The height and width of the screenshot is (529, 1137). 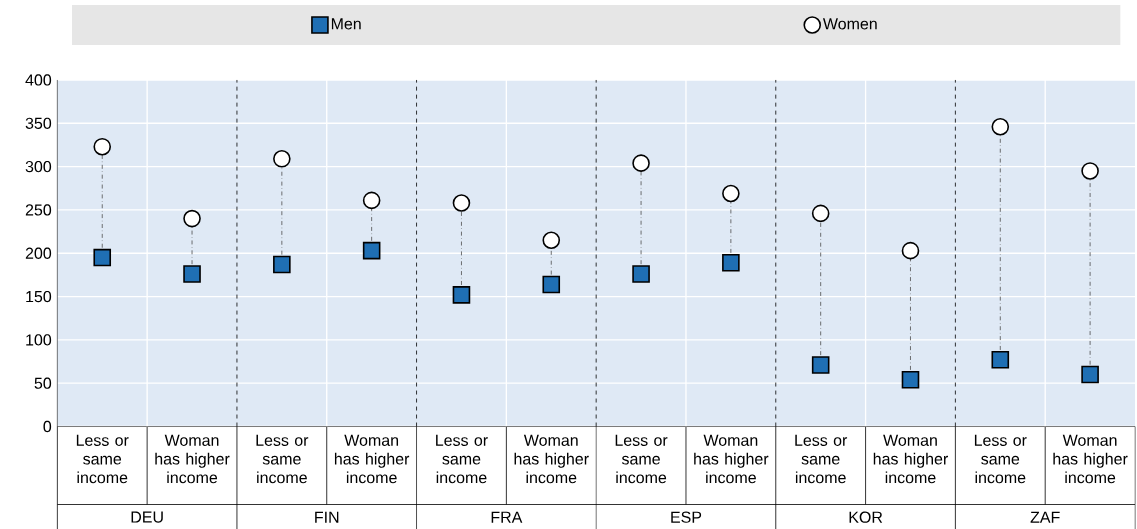 What do you see at coordinates (686, 517) in the screenshot?
I see `text: ESP` at bounding box center [686, 517].